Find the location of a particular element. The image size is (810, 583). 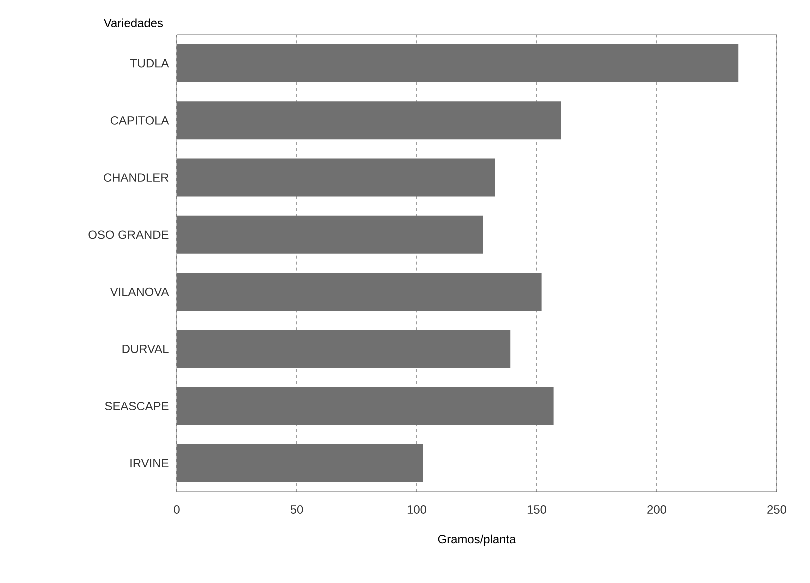

y-tick-label: CHANDLER is located at coordinates (136, 178).